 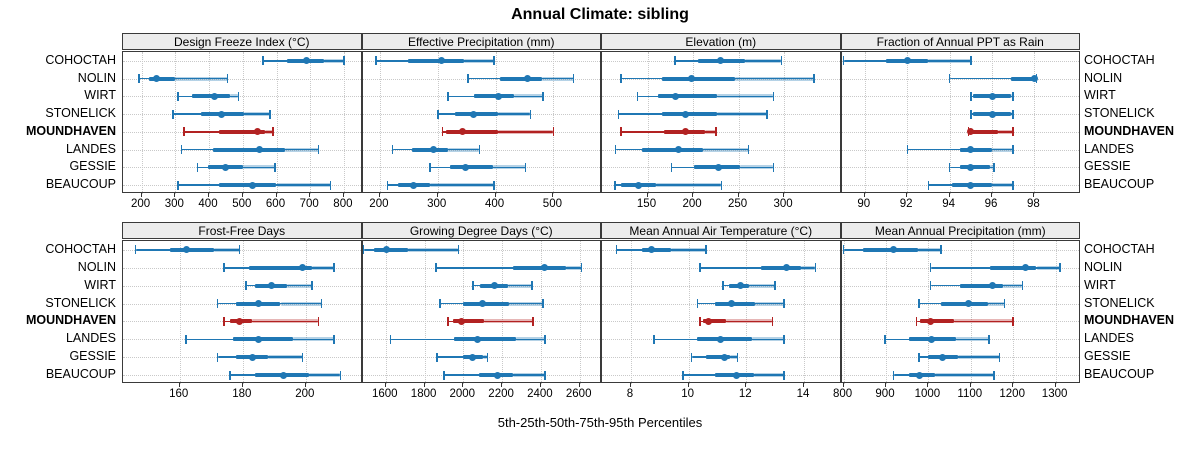 What do you see at coordinates (885, 394) in the screenshot?
I see `x-tick-label: 900` at bounding box center [885, 394].